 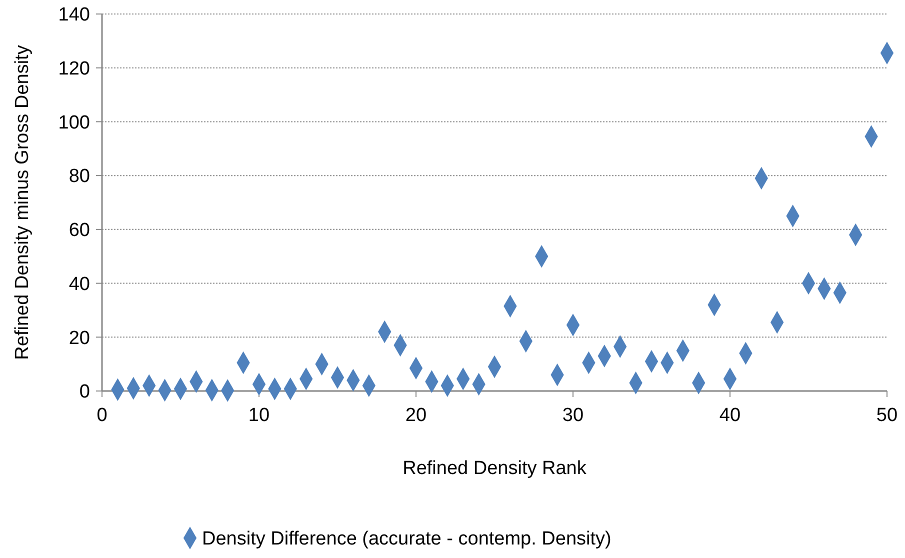 I want to click on y-tick-label: 120, so click(x=74, y=69).